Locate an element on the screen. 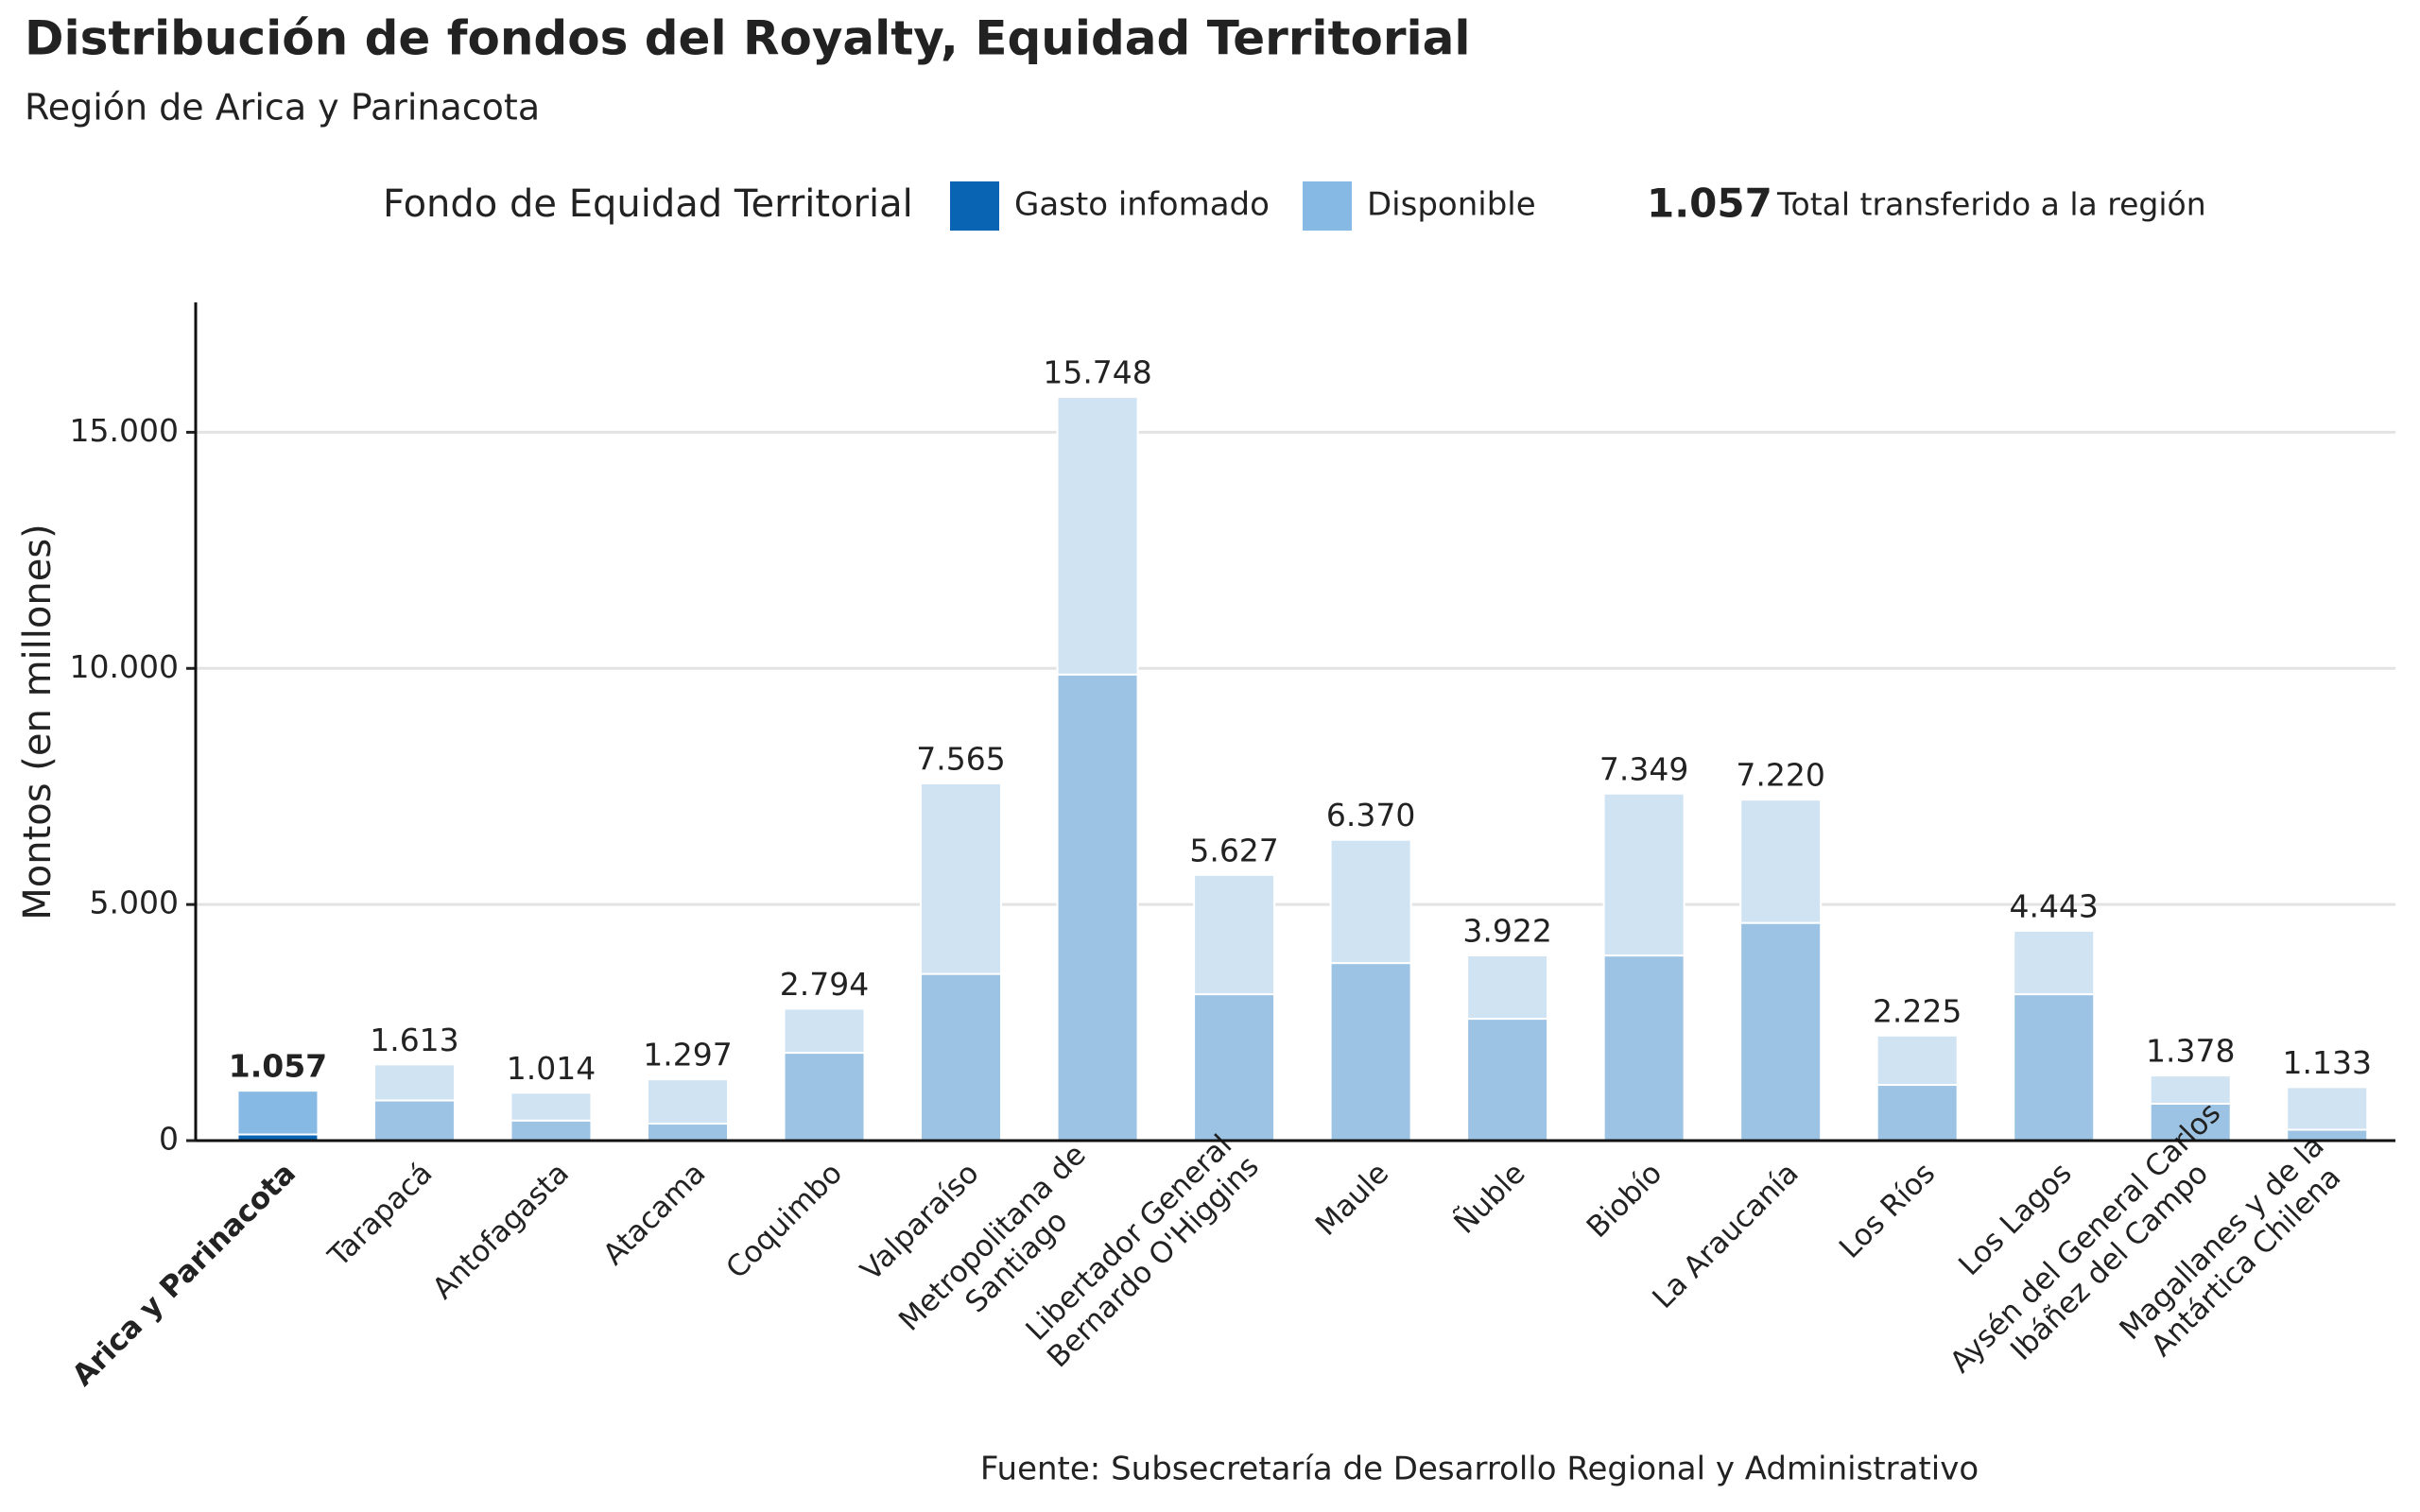 Image resolution: width=2420 pixels, height=1512 pixels. total-label: 7.565 is located at coordinates (960, 758).